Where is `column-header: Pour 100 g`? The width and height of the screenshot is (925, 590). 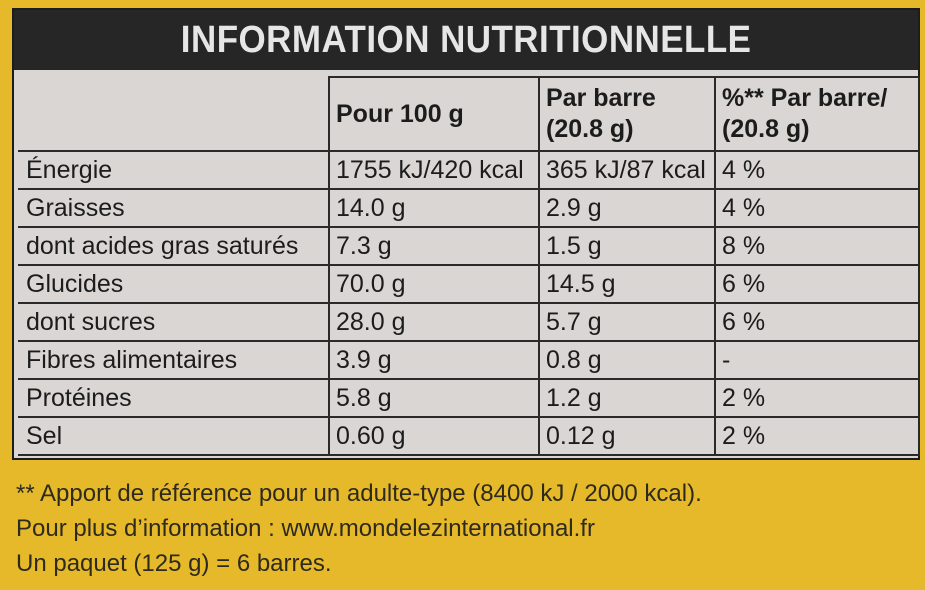 column-header: Pour 100 g is located at coordinates (434, 114).